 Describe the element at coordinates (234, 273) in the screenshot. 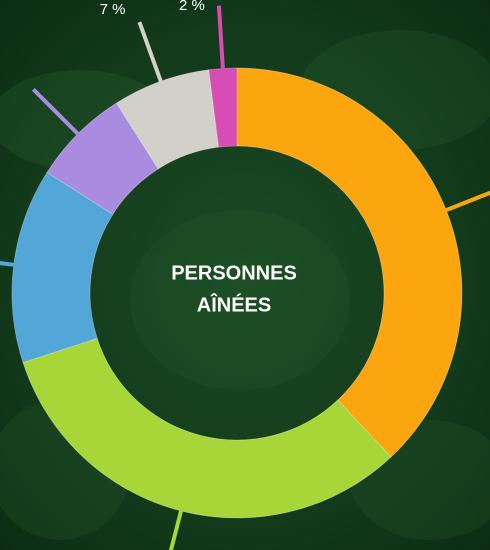

I see `center-label: PERSONNES` at that location.